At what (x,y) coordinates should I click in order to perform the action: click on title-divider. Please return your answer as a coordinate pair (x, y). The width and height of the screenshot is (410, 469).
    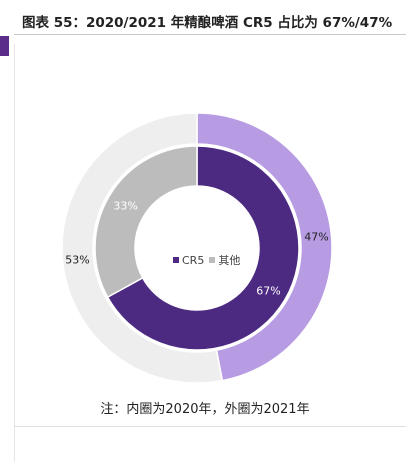
    Looking at the image, I should click on (210, 34).